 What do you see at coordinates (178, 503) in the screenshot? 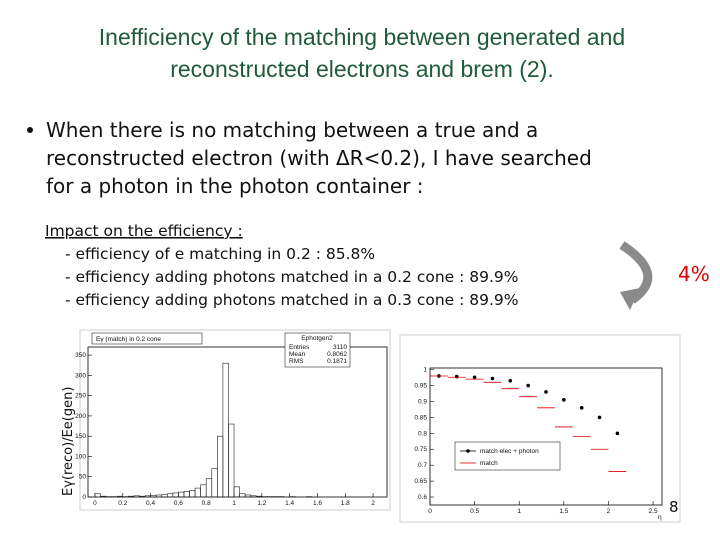
I see `x-tick-label: 0.6` at bounding box center [178, 503].